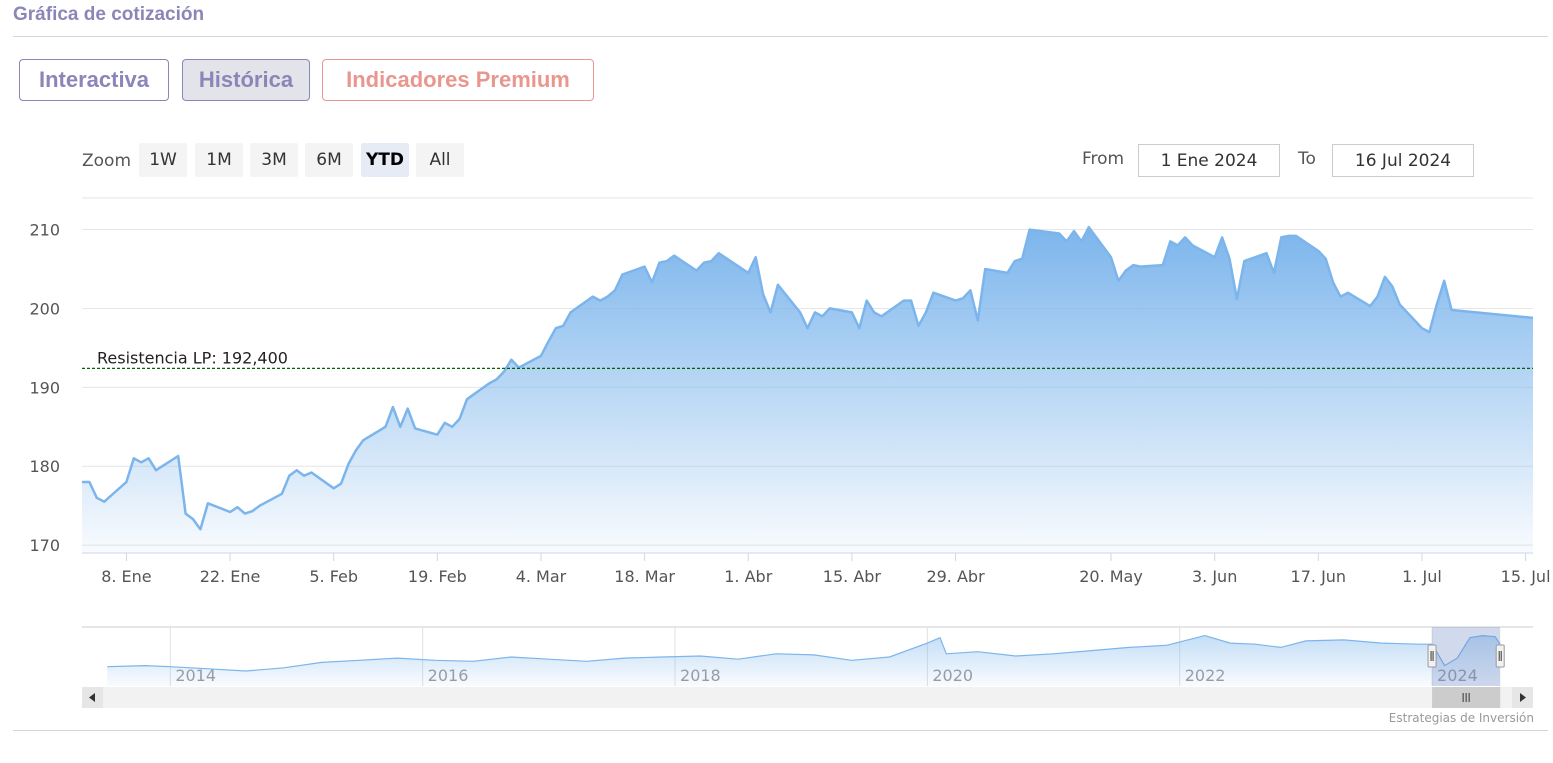 This screenshot has width=1553, height=763. I want to click on y-tick-label: 190, so click(44, 387).